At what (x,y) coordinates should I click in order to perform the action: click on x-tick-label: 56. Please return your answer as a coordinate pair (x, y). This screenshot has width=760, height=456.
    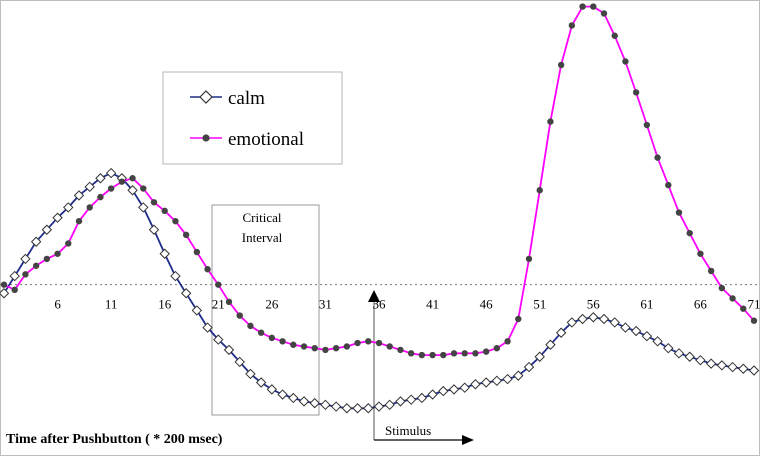
    Looking at the image, I should click on (594, 304).